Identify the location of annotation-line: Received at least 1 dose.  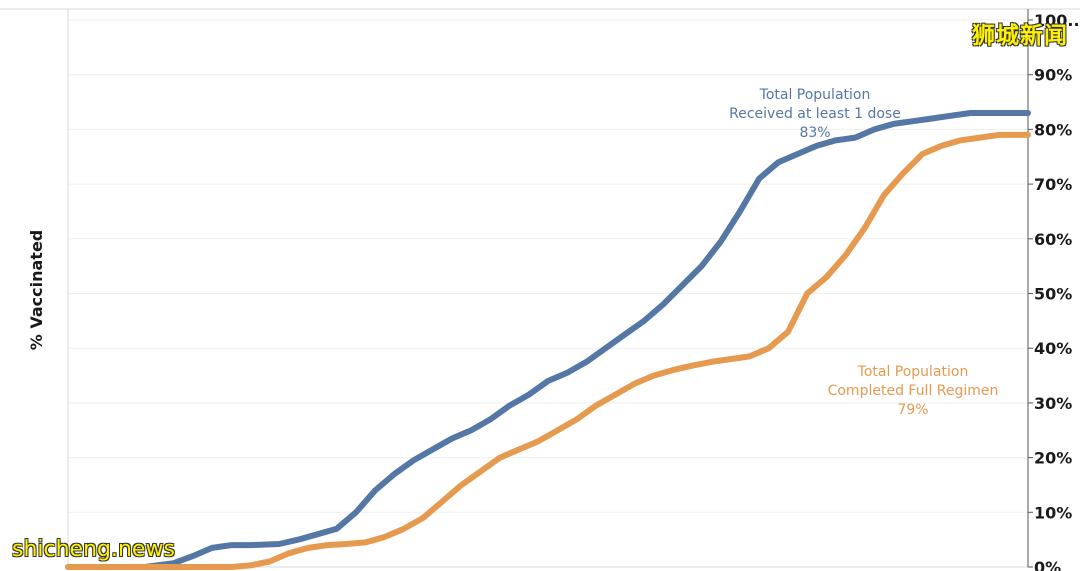
(815, 114).